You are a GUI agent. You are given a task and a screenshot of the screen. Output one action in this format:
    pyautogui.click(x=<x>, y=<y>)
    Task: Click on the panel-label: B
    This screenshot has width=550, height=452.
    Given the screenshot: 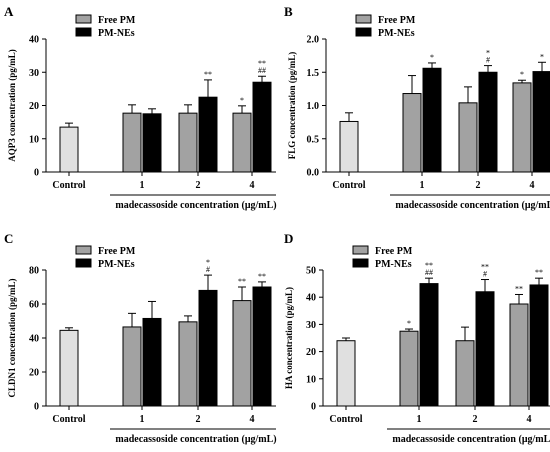 What is the action you would take?
    pyautogui.click(x=288, y=11)
    